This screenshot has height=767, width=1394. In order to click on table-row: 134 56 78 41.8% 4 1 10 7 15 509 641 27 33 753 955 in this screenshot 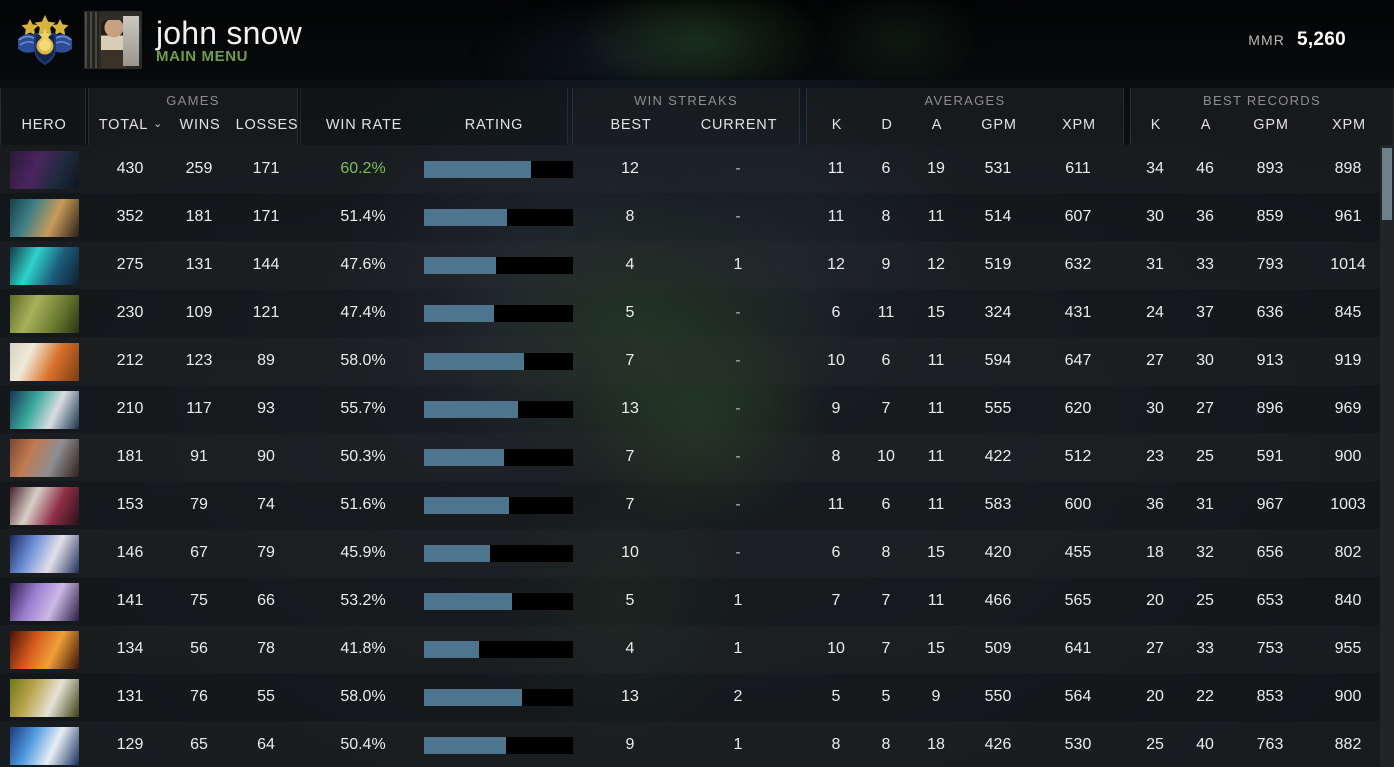, I will do `click(690, 649)`.